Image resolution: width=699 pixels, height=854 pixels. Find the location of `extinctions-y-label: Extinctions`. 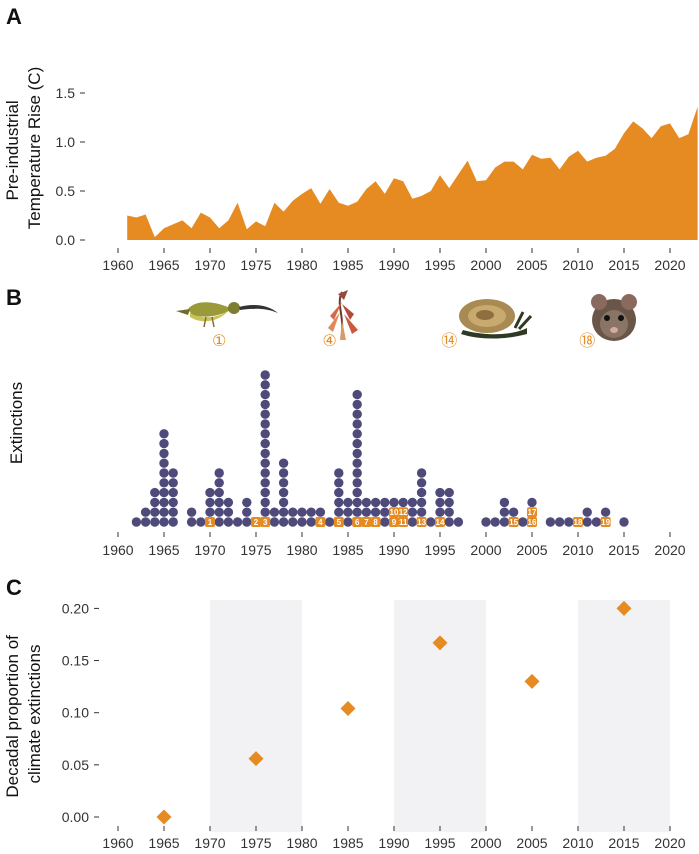

extinctions-y-label: Extinctions is located at coordinates (16, 423).